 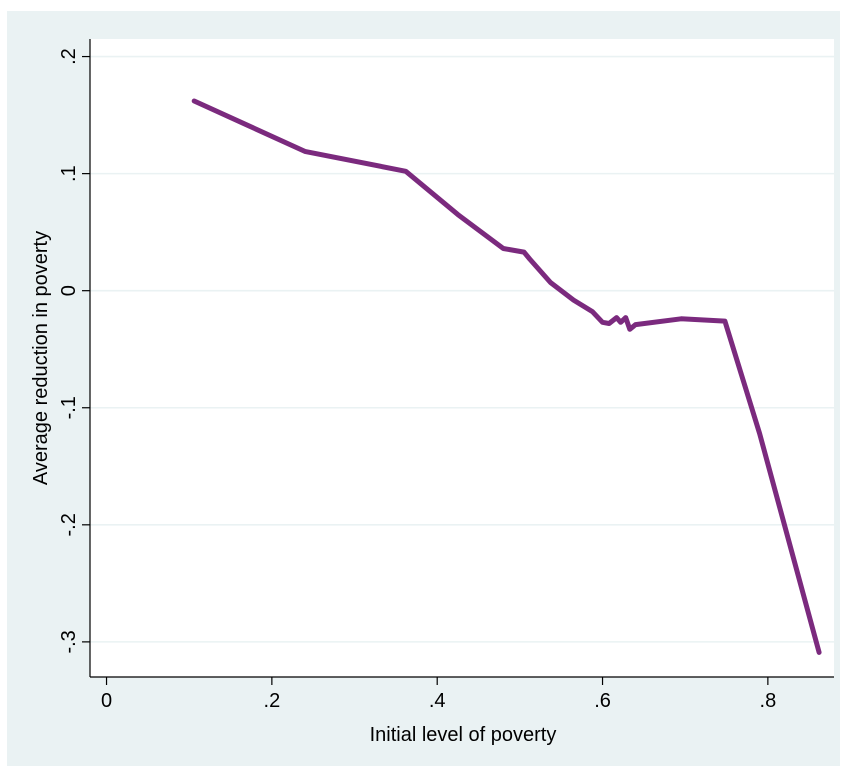 I want to click on x-tick-label: .8, so click(x=768, y=701).